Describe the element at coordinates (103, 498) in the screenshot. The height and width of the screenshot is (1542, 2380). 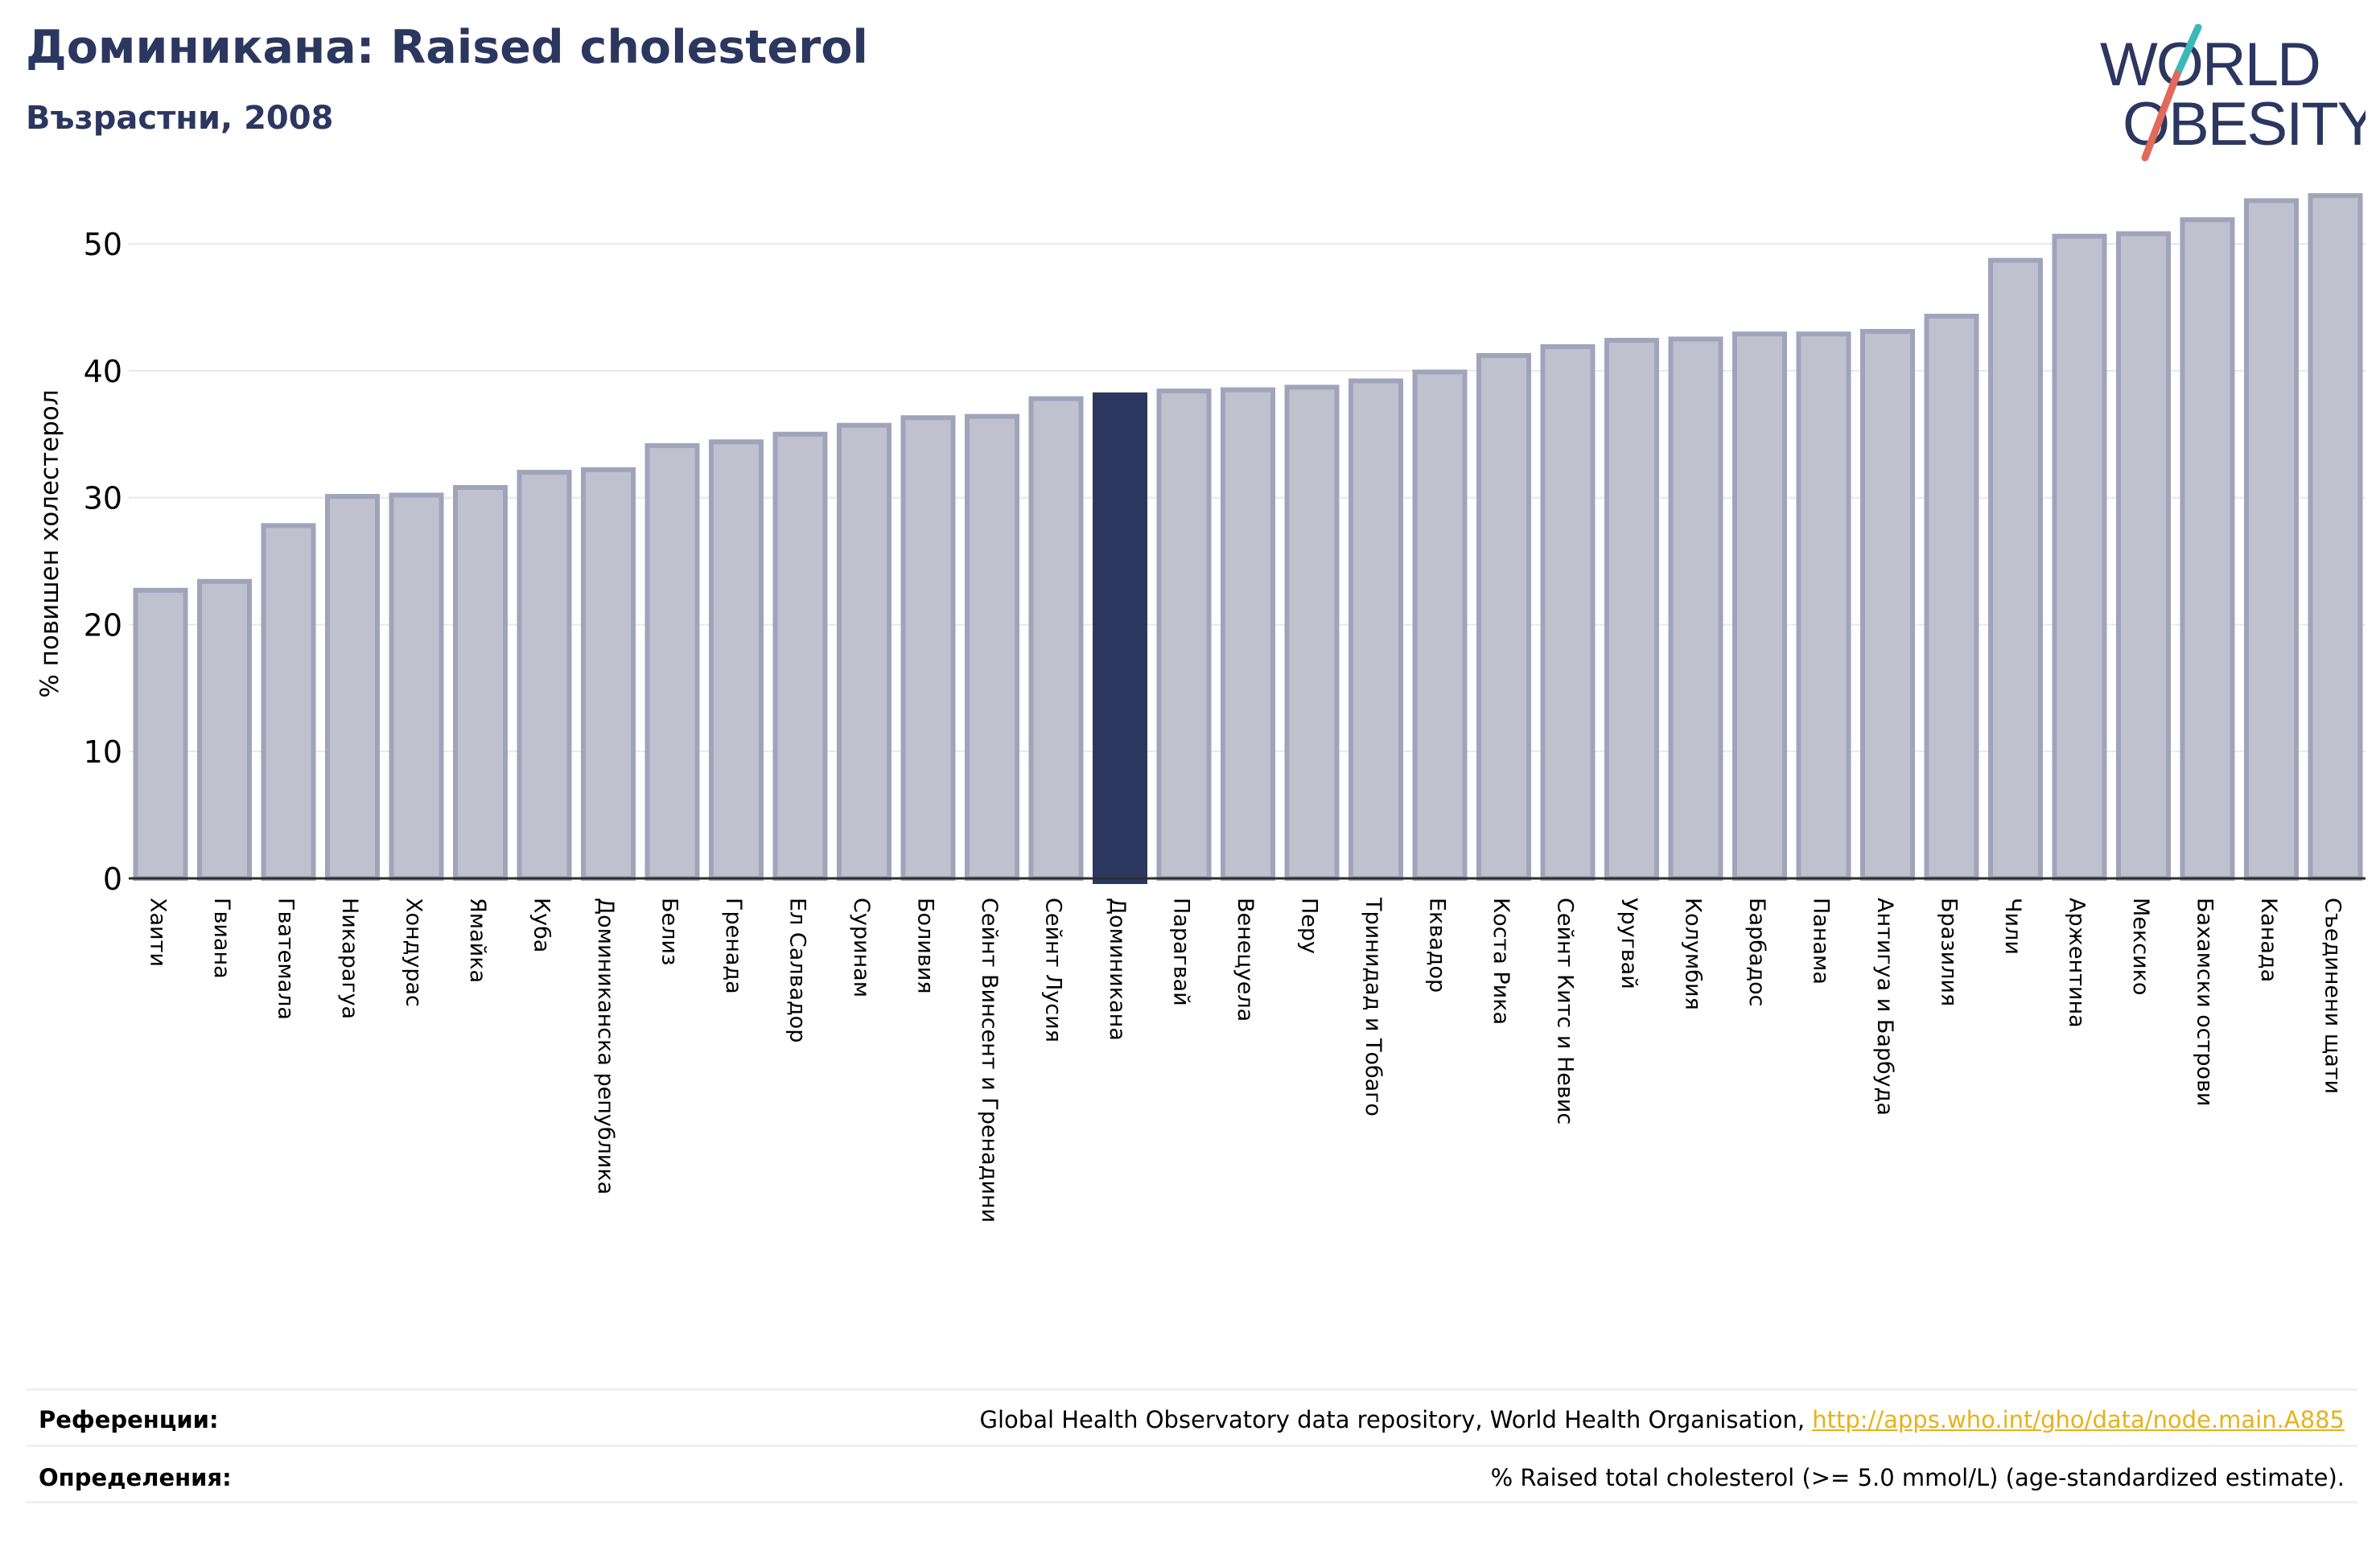
I see `y-tick-label: 30` at that location.